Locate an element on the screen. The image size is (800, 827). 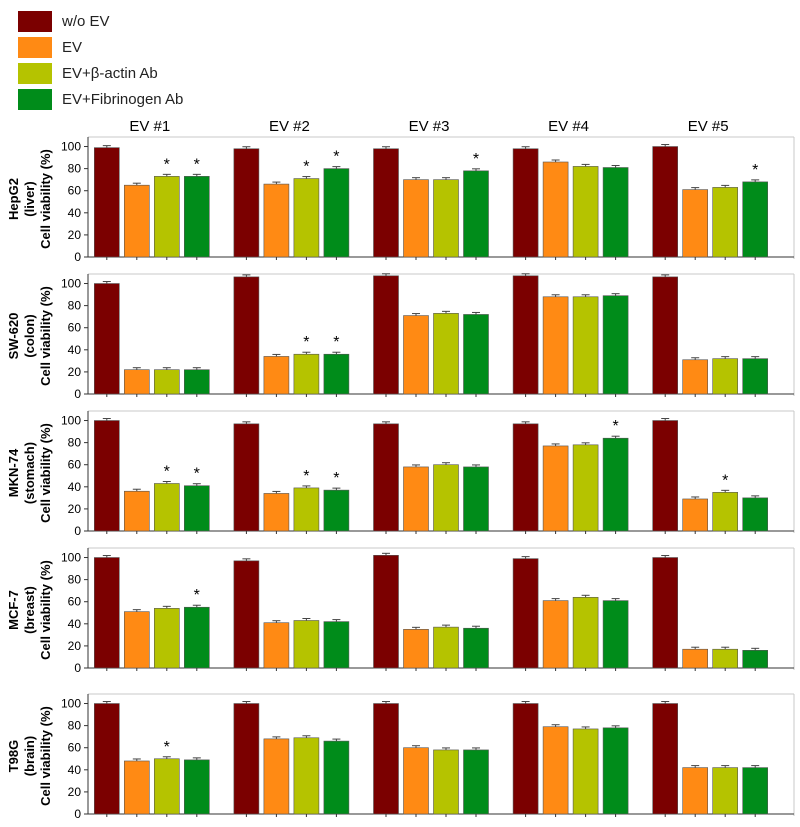
legend-label: EV is located at coordinates (72, 47).